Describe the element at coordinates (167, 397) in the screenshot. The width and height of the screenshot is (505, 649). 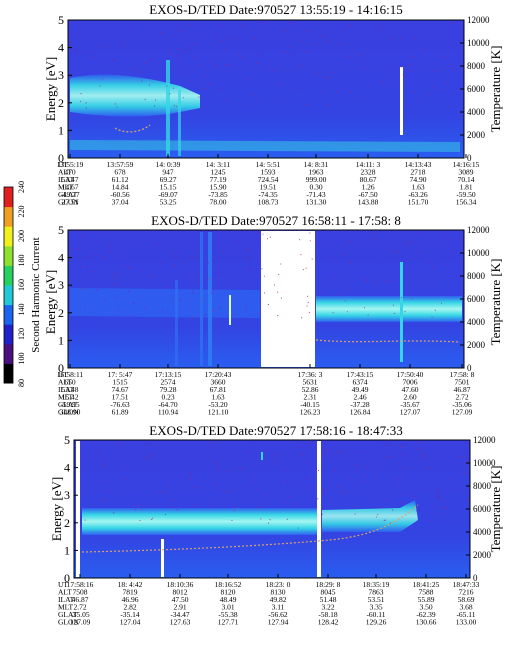
I see `panel-2-ephemeris-value: 0.23` at that location.